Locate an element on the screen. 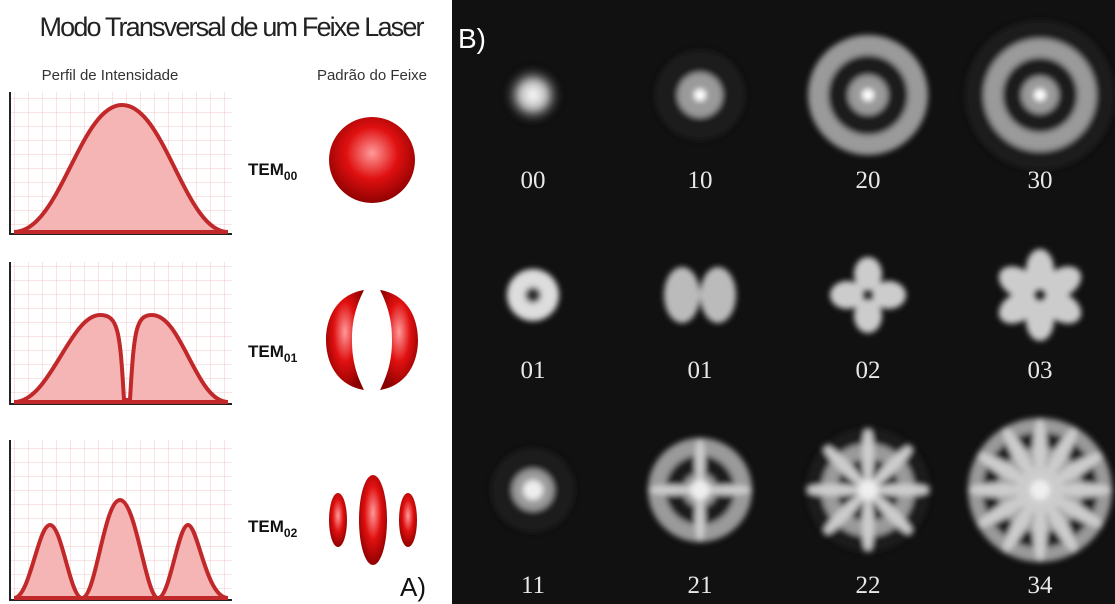 The height and width of the screenshot is (604, 1115). cell-label: 00 is located at coordinates (533, 180).